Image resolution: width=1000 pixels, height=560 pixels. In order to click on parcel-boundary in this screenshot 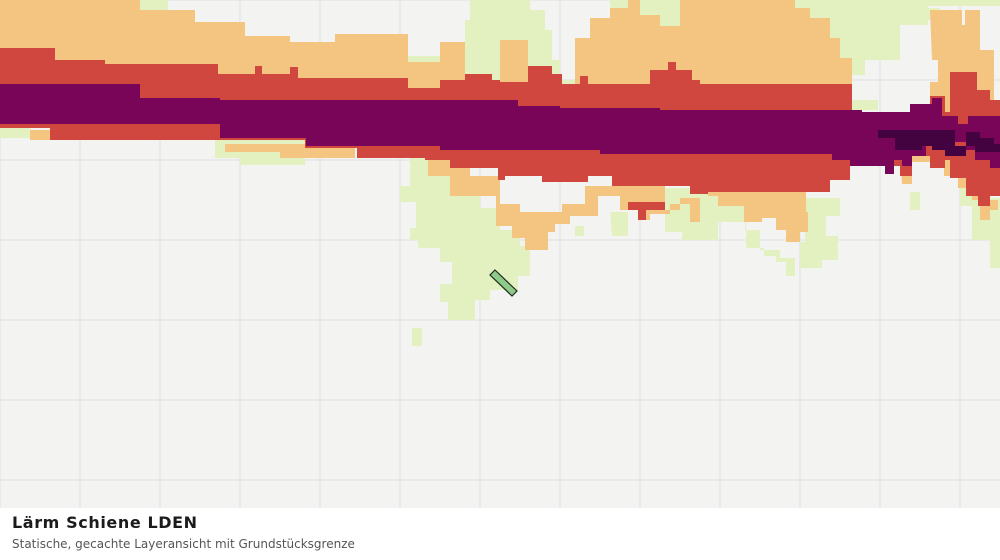, I will do `click(503, 283)`.